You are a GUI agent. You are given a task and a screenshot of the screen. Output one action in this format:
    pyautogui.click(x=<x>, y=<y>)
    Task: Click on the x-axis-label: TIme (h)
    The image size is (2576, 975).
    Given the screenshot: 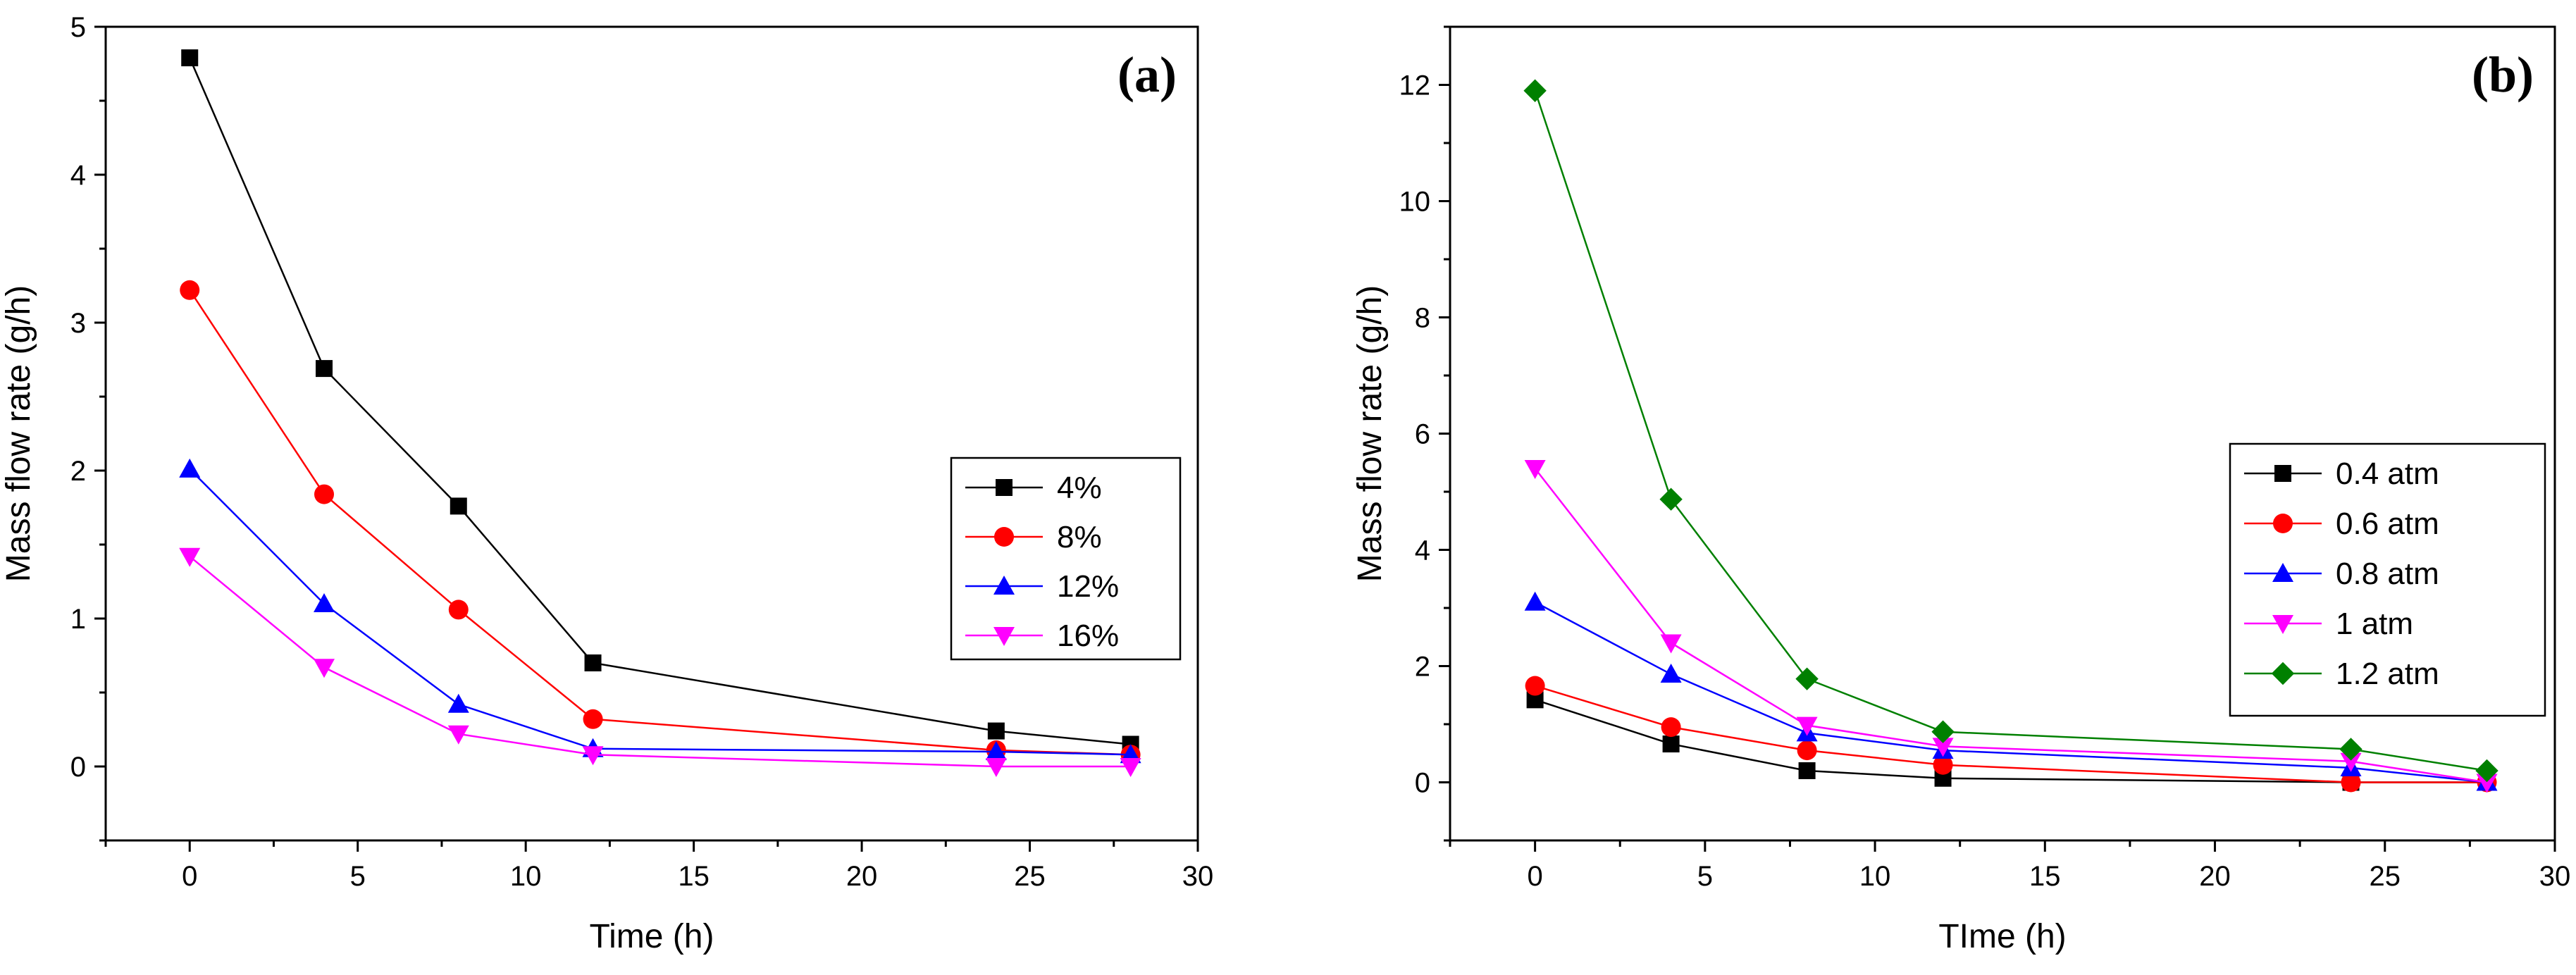 What is the action you would take?
    pyautogui.click(x=2002, y=936)
    